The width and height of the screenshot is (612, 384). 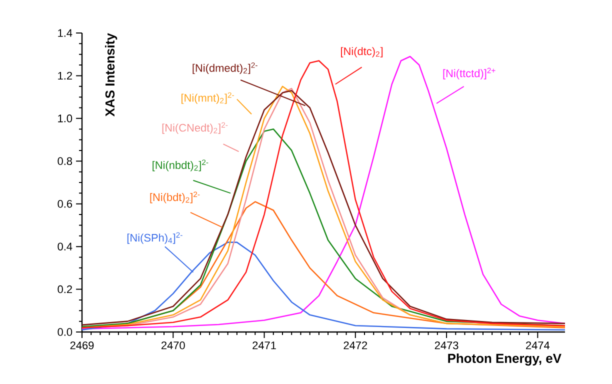 What do you see at coordinates (356, 346) in the screenshot?
I see `x-tick-label: 2472` at bounding box center [356, 346].